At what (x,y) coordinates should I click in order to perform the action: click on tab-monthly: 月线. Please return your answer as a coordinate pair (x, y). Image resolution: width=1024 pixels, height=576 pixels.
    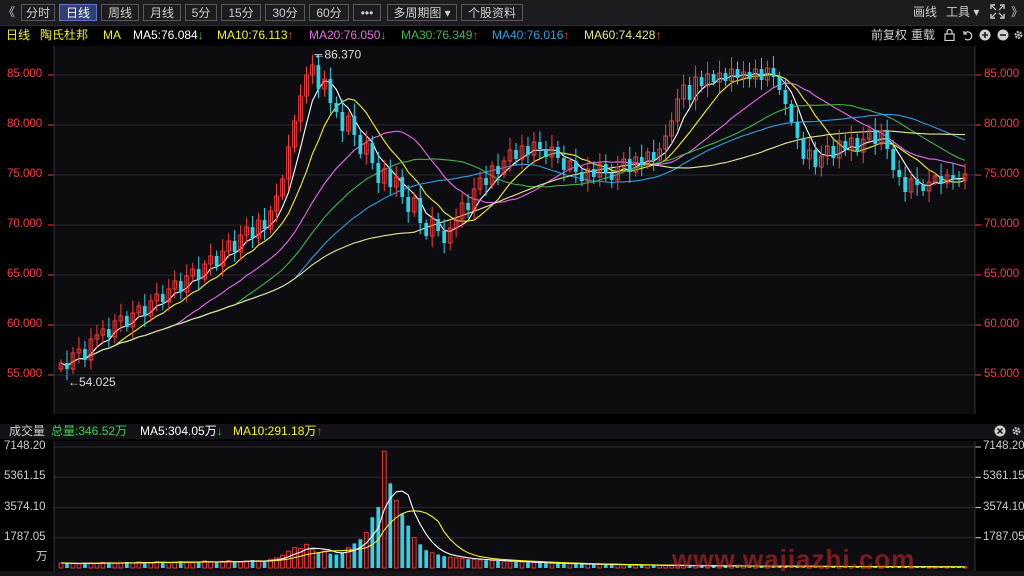
    Looking at the image, I should click on (162, 12).